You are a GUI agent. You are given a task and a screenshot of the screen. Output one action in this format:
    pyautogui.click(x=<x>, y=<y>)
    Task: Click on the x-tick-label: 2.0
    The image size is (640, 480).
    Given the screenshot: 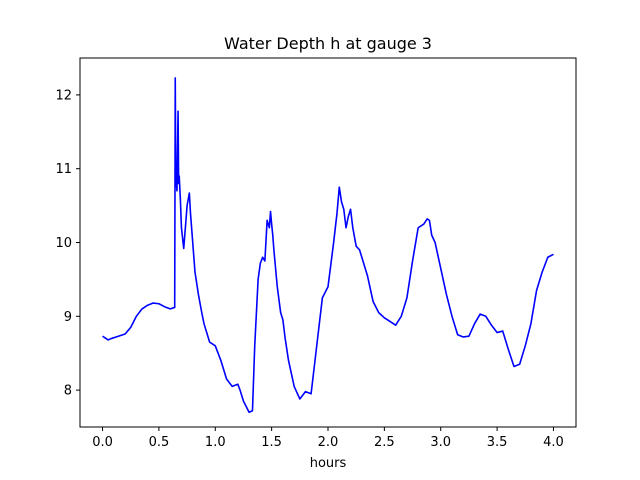 What is the action you would take?
    pyautogui.click(x=328, y=442)
    